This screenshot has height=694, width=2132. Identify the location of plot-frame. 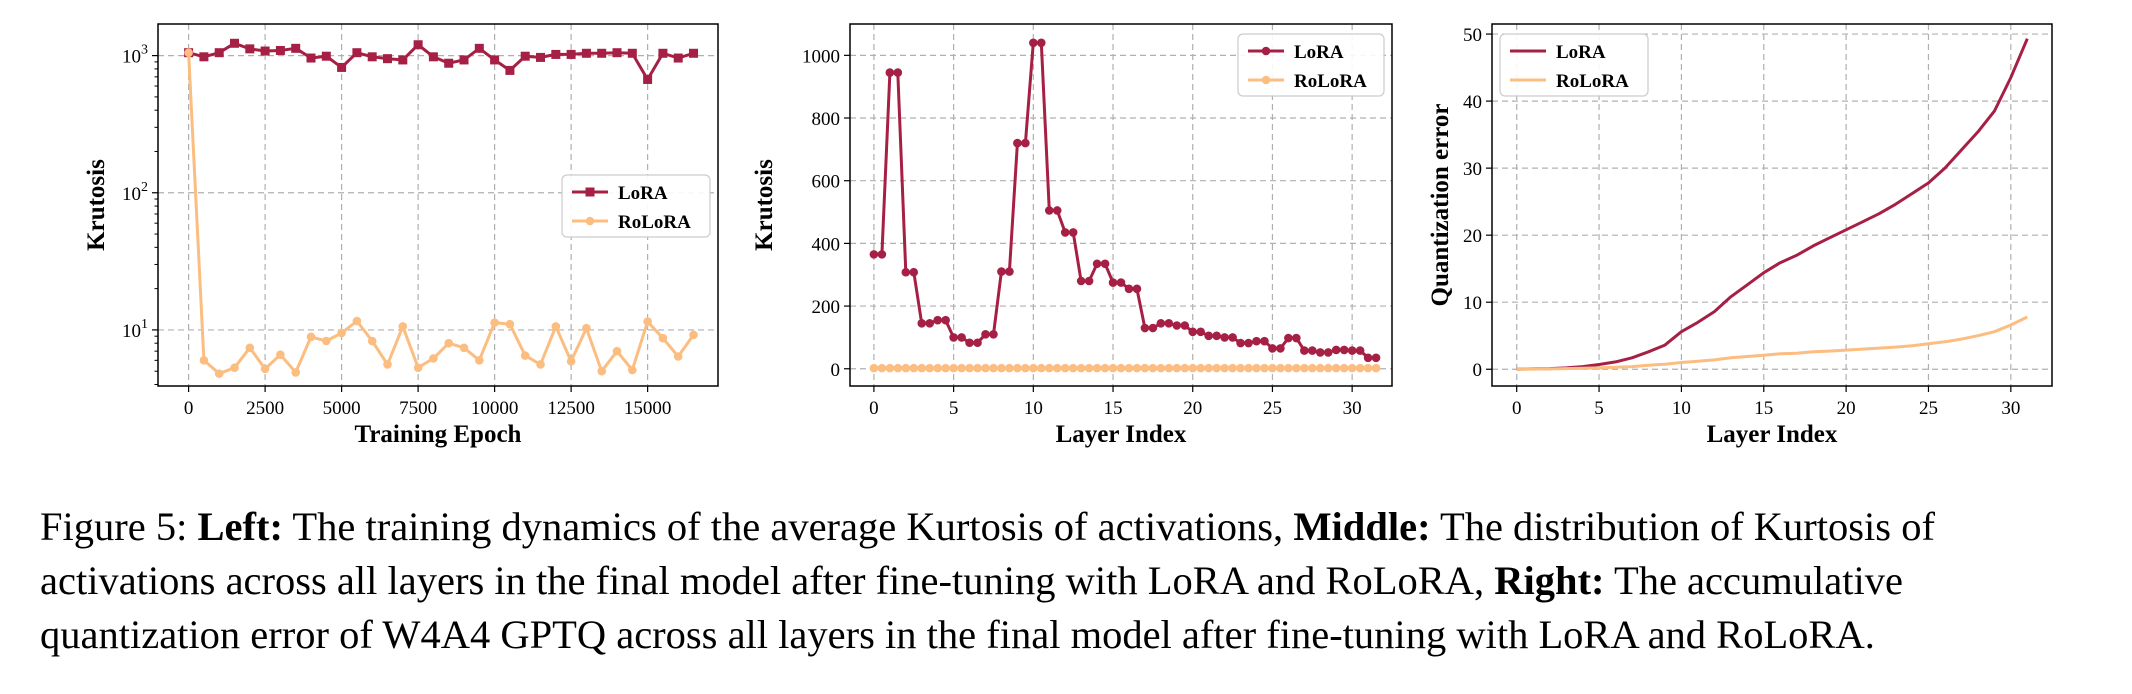
(438, 205).